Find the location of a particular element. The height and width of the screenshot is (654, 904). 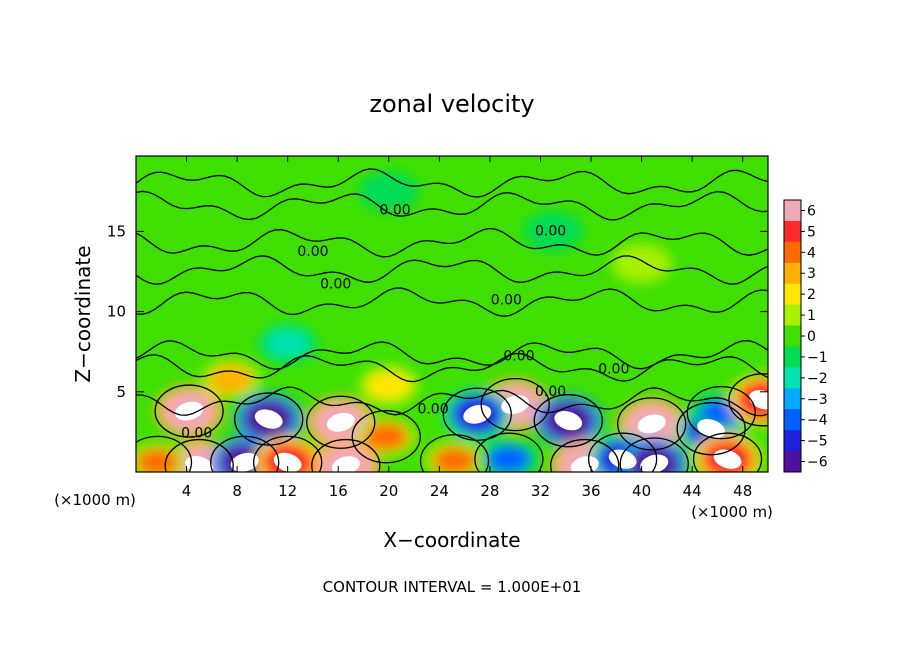

colorbar-tick-label: 4 is located at coordinates (811, 253).